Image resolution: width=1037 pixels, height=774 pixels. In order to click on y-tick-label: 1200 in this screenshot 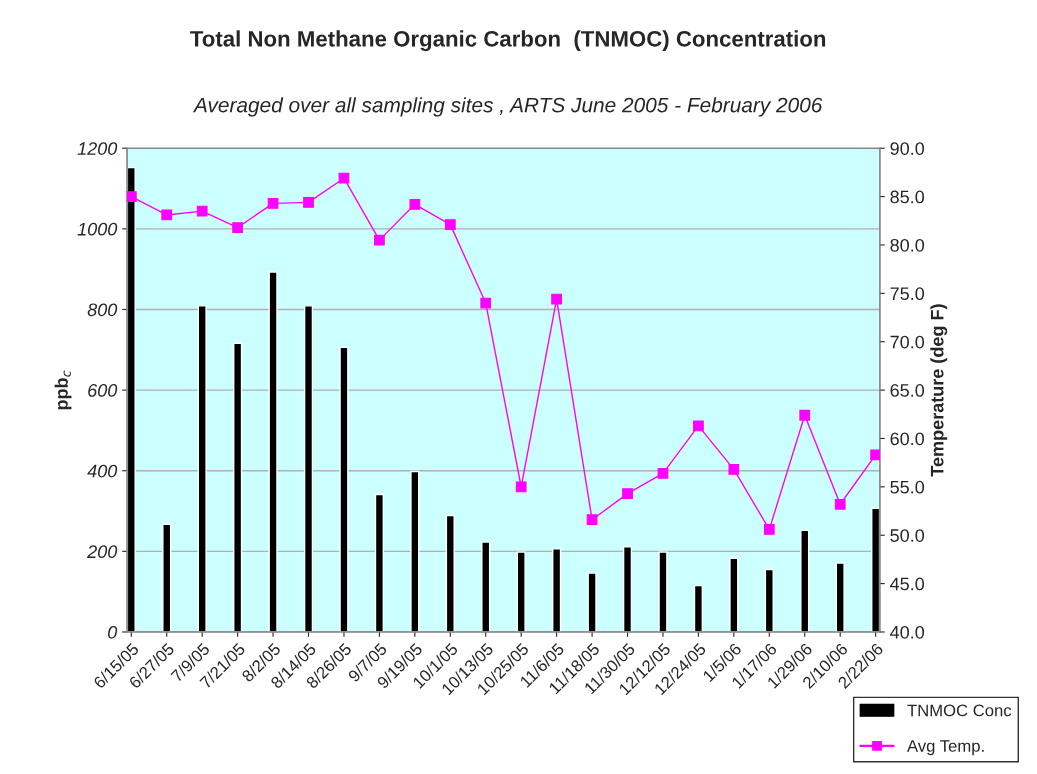, I will do `click(97, 148)`.